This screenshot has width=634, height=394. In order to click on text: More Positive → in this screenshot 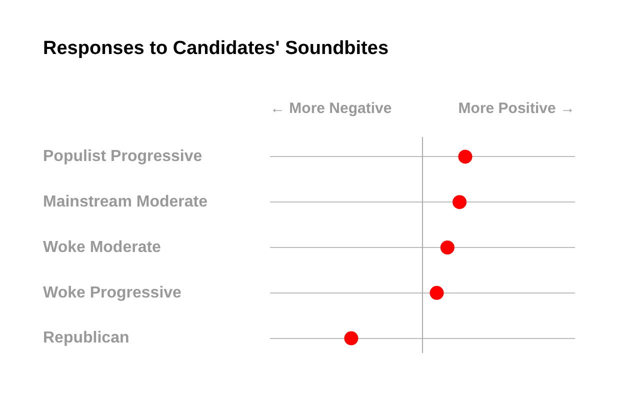, I will do `click(516, 109)`.